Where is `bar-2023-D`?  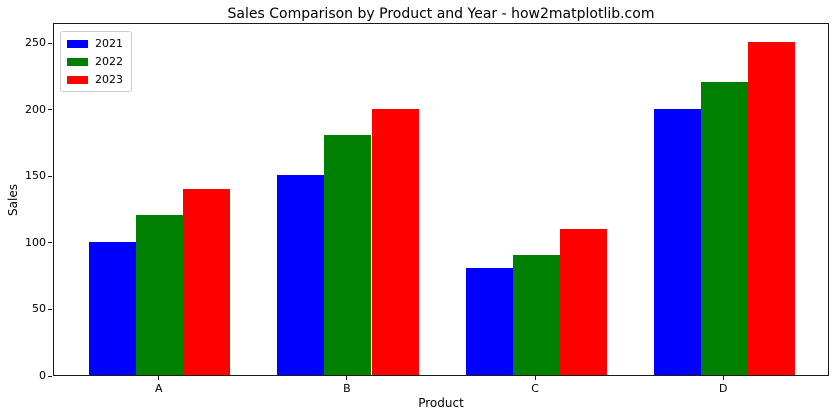
bar-2023-D is located at coordinates (771, 208).